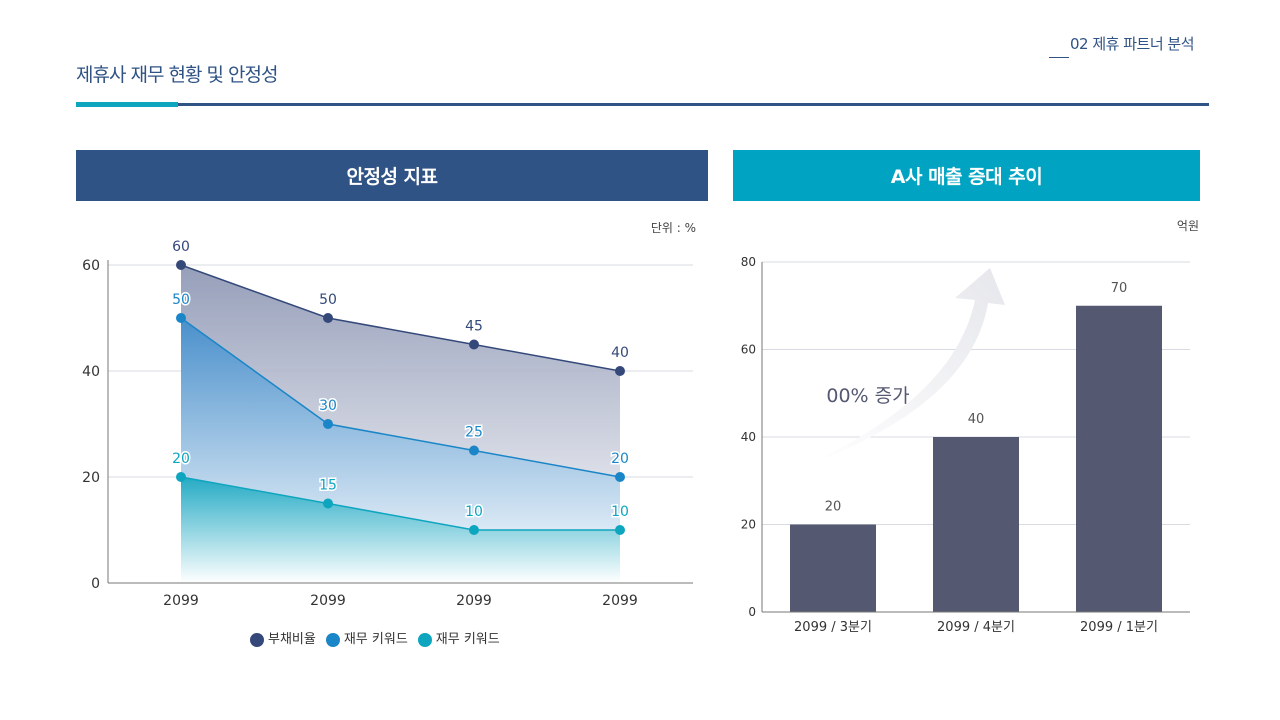 The width and height of the screenshot is (1280, 720). Describe the element at coordinates (976, 627) in the screenshot. I see `x-tick-label: 2099 / 4분기` at that location.